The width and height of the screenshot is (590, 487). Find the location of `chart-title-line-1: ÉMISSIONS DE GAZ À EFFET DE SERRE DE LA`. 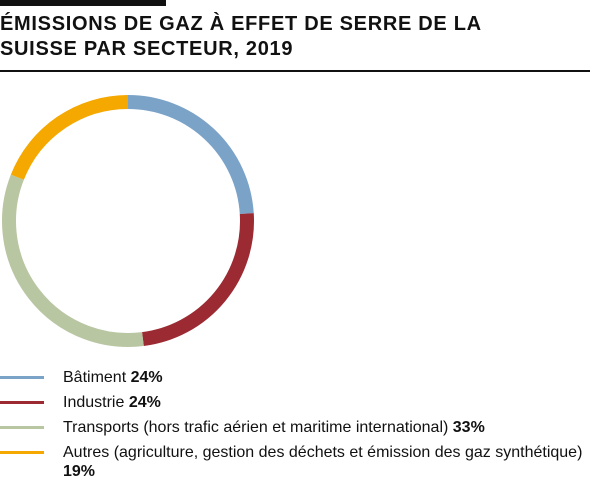

chart-title-line-1: ÉMISSIONS DE GAZ À EFFET DE SERRE DE LA is located at coordinates (241, 24).